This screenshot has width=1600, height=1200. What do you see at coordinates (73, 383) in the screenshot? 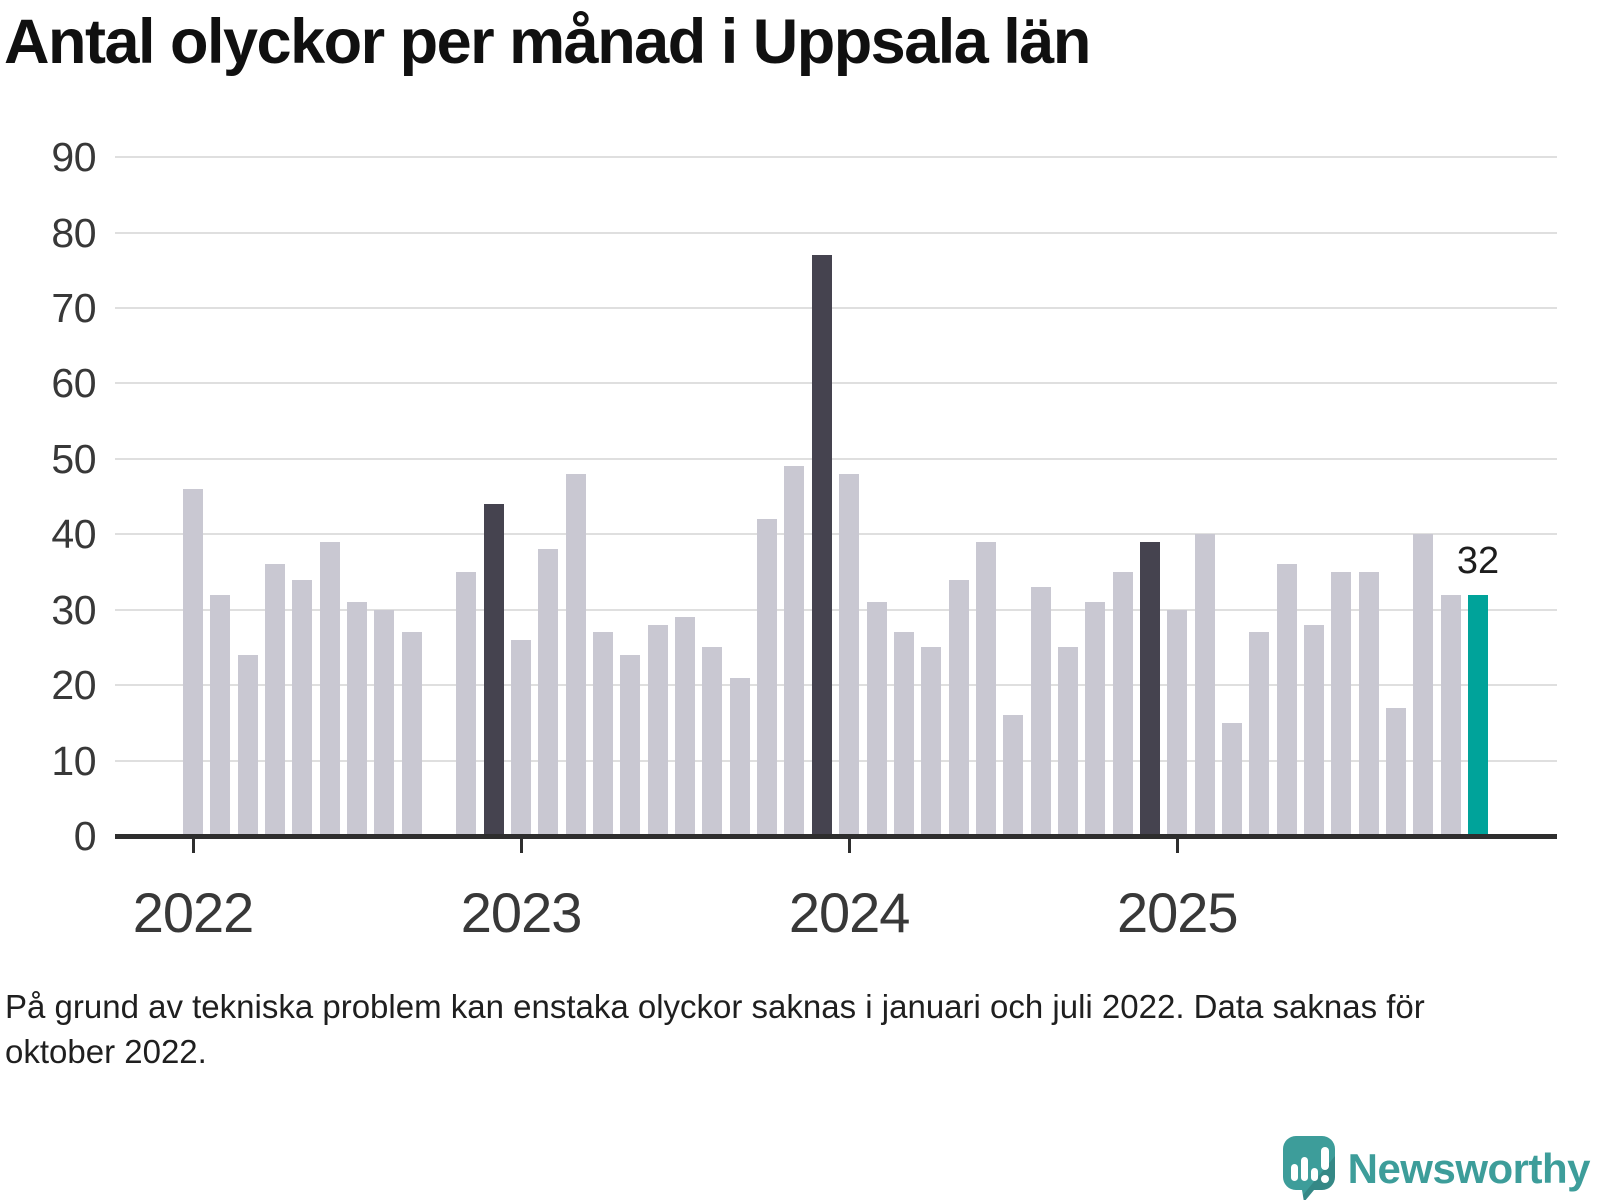
I see `y-tick-label-60: 60` at bounding box center [73, 383].